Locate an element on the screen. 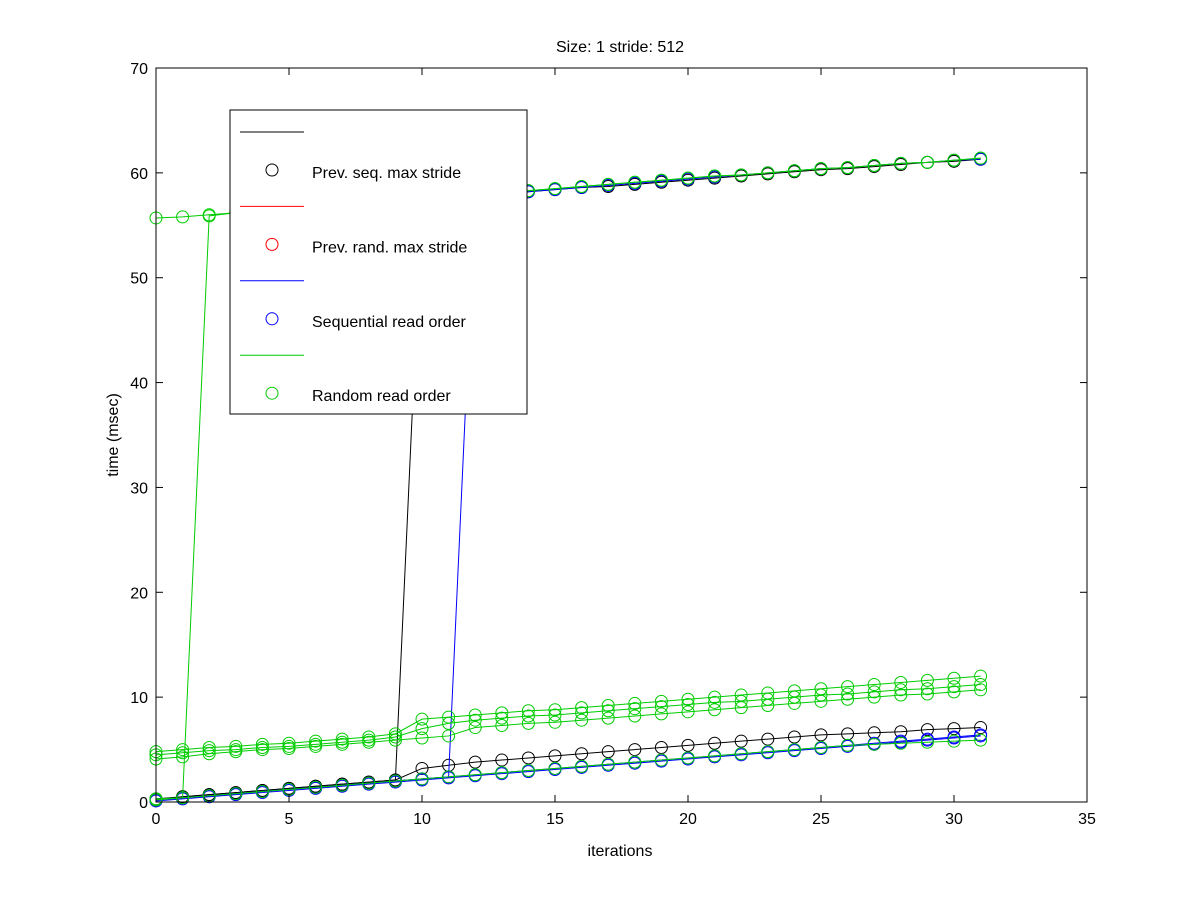  legend-label: Prev. seq. max stride is located at coordinates (386, 173).